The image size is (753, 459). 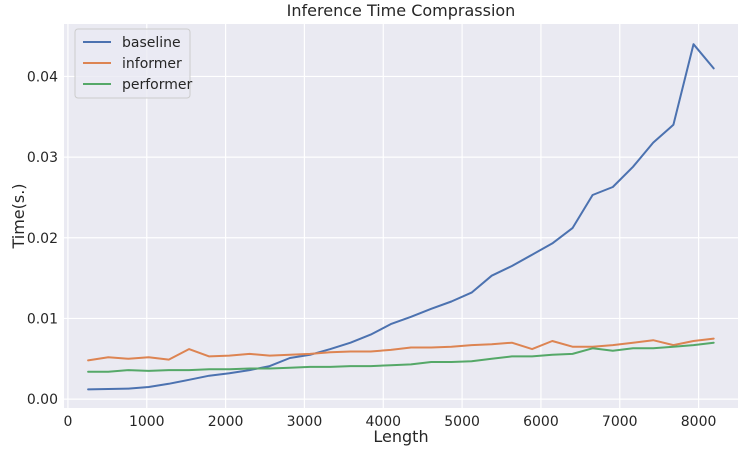 What do you see at coordinates (699, 422) in the screenshot?
I see `x-tick-label: 8000` at bounding box center [699, 422].